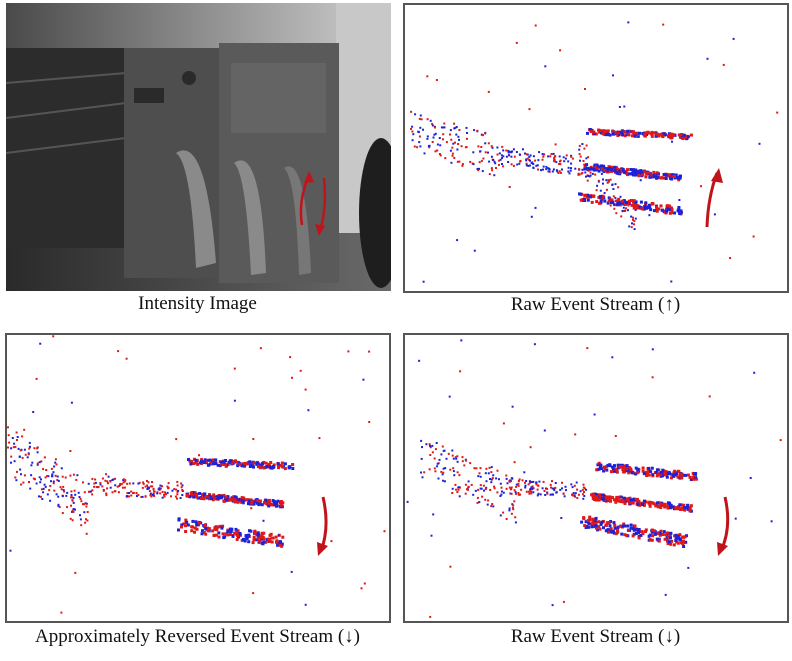 The height and width of the screenshot is (661, 792). What do you see at coordinates (595, 304) in the screenshot?
I see `raw-event-stream-up-caption: Raw Event Stream (↑)` at bounding box center [595, 304].